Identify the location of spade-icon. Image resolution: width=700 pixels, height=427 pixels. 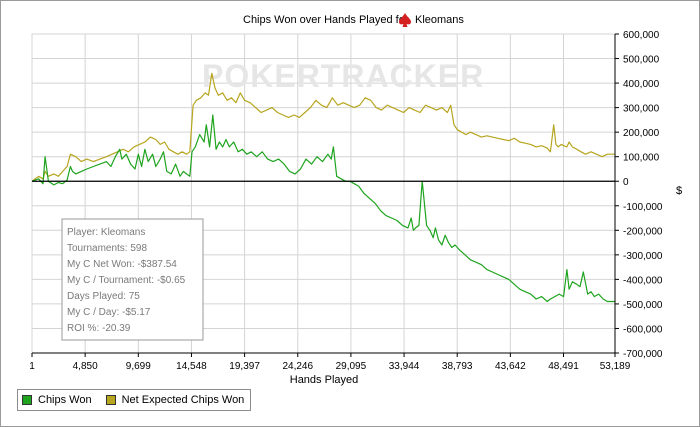
(405, 20).